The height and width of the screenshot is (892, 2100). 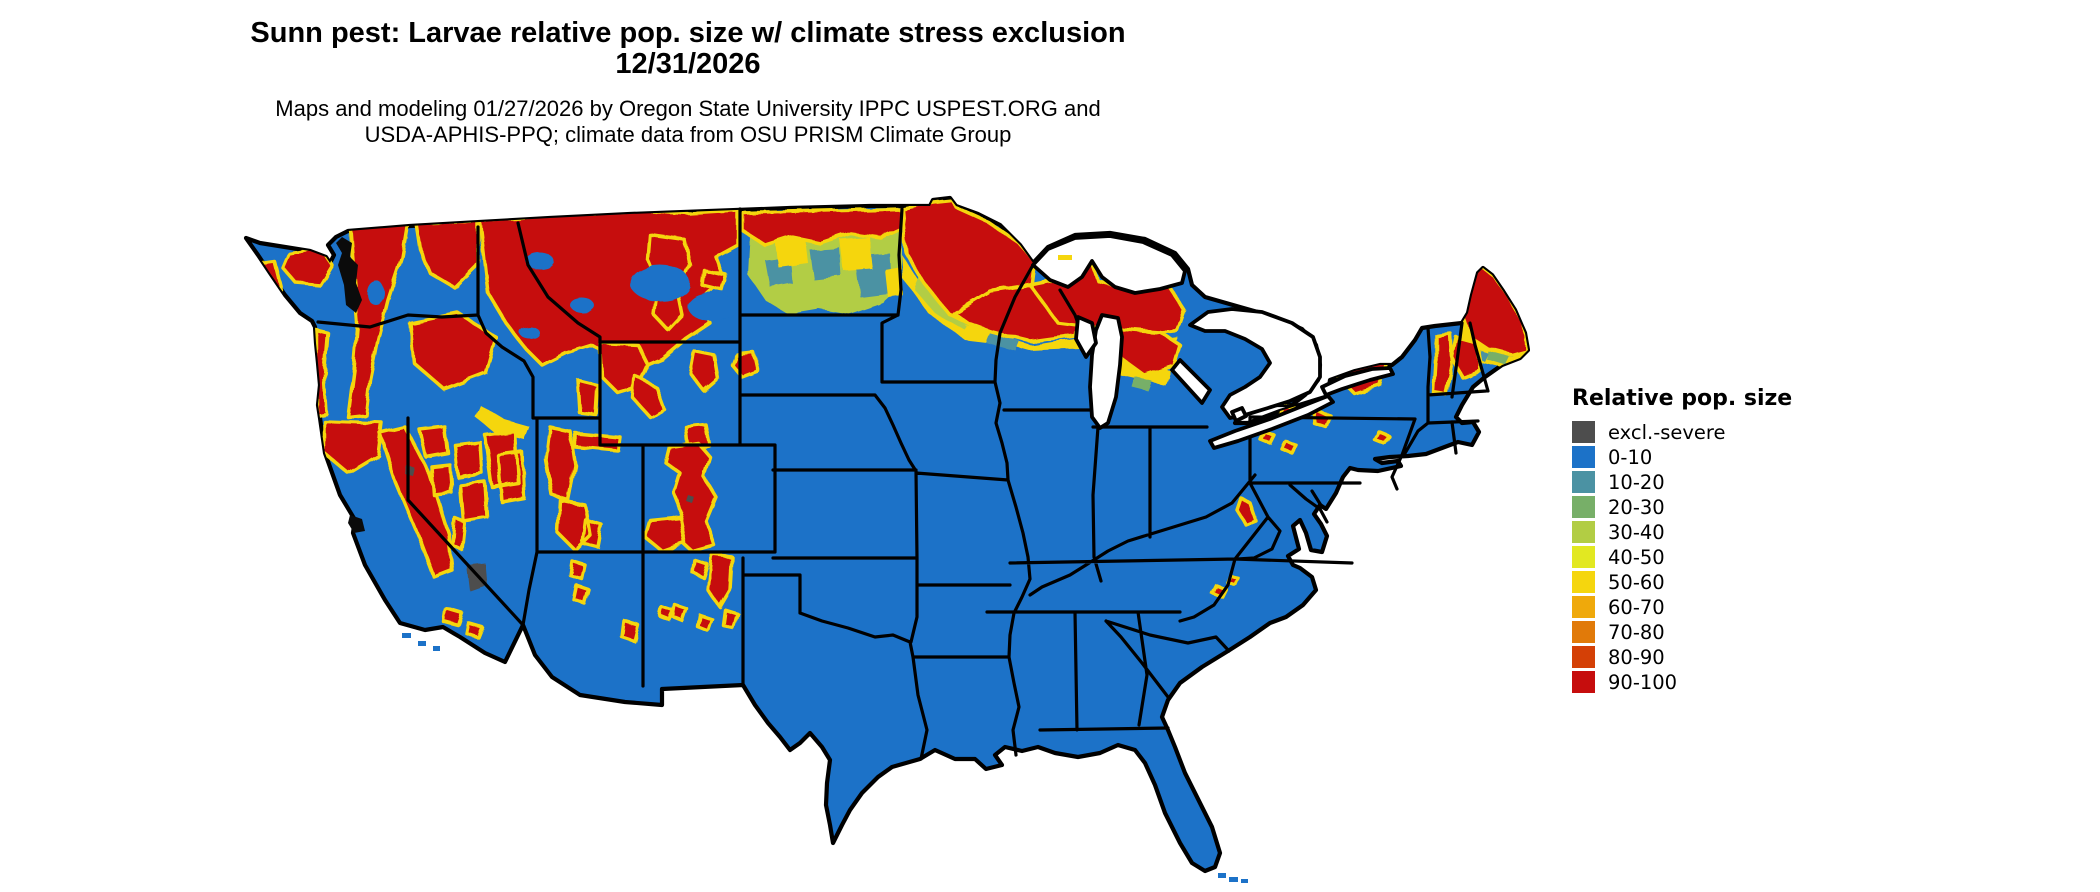 What do you see at coordinates (1682, 532) in the screenshot?
I see `legend-item: 30-40` at bounding box center [1682, 532].